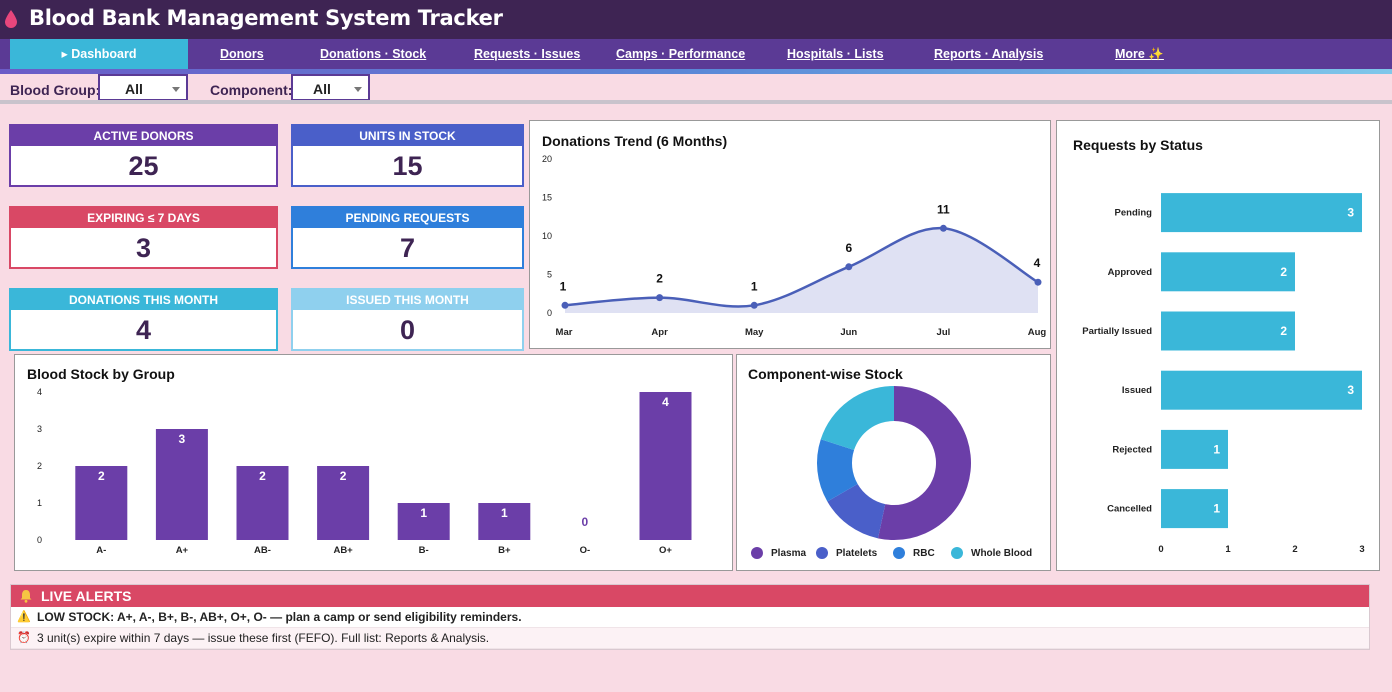 The image size is (1392, 692). Describe the element at coordinates (696, 102) in the screenshot. I see `filter-divider` at that location.